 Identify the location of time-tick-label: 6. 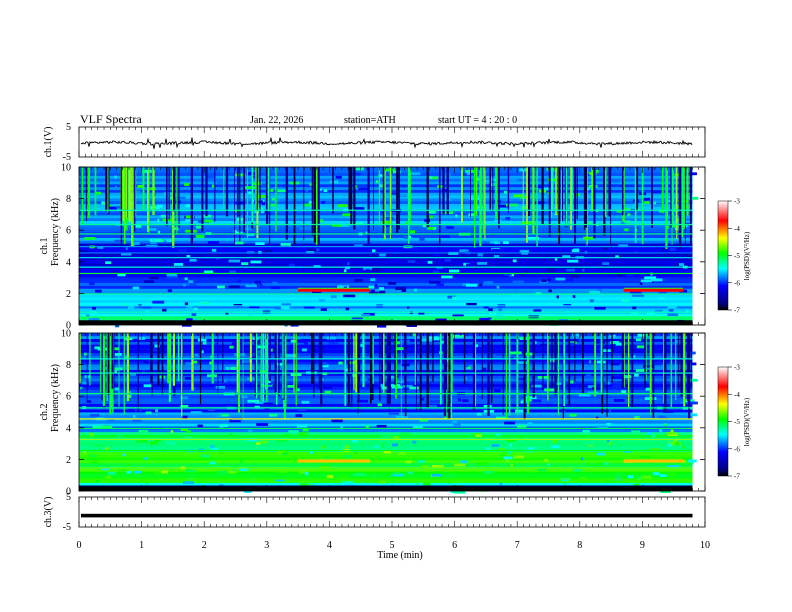
(454, 545).